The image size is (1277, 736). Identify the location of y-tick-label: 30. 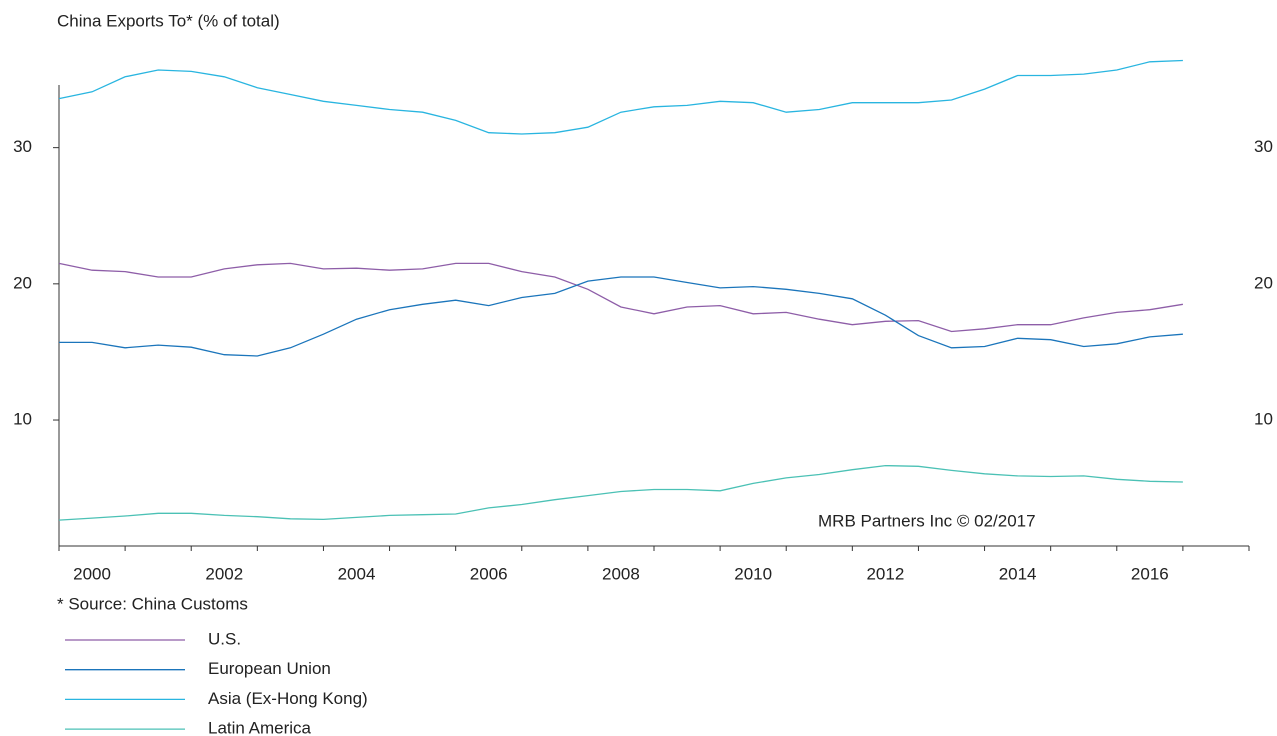
(22, 146).